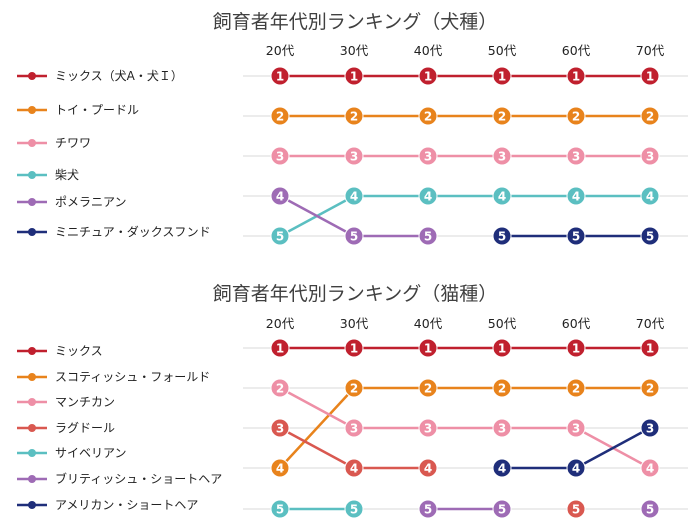 This screenshot has height=527, width=700. I want to click on dog-legend-label: チワワ, so click(73, 143).